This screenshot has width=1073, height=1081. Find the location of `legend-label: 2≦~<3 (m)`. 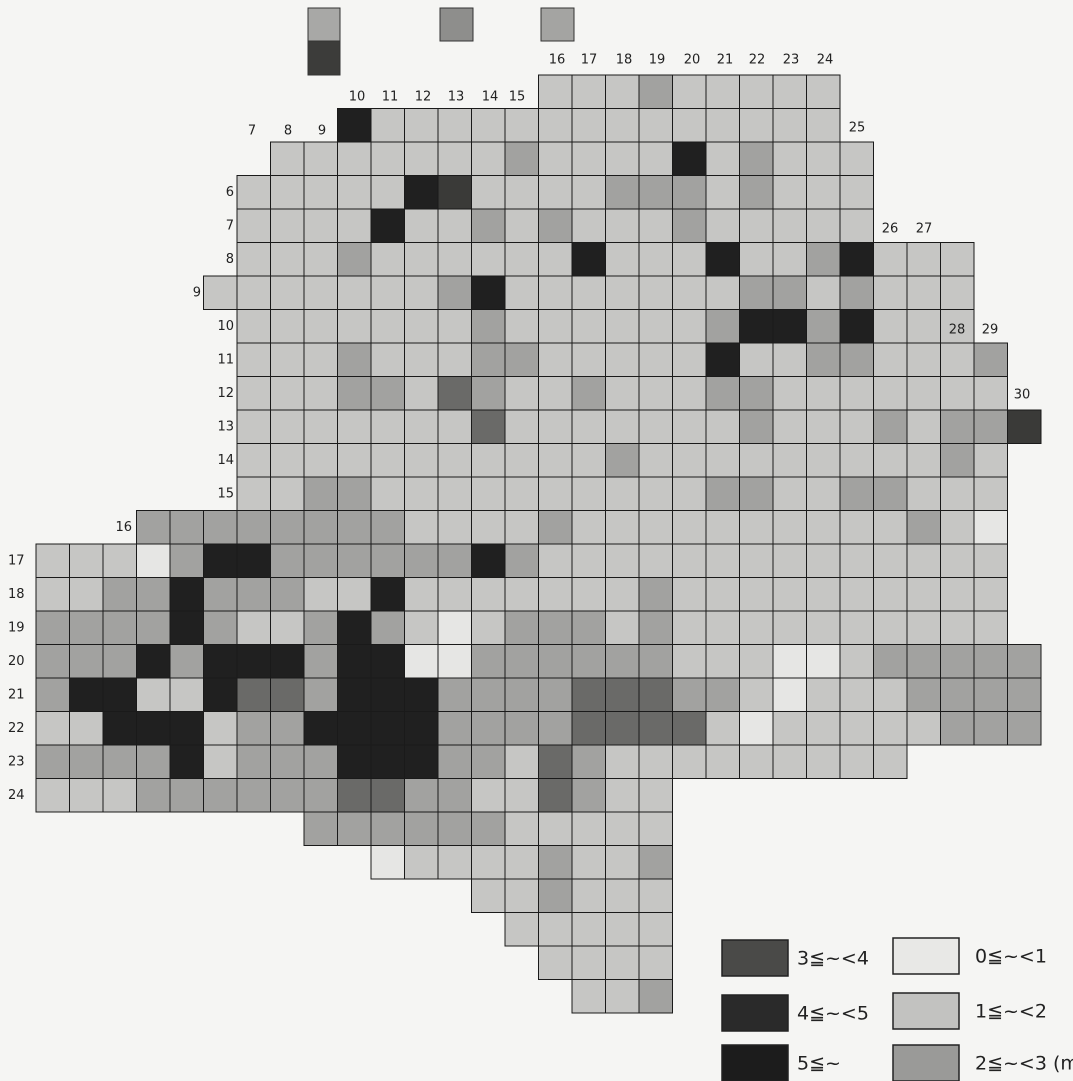

legend-label: 2≦~<3 (m) is located at coordinates (1024, 1064).